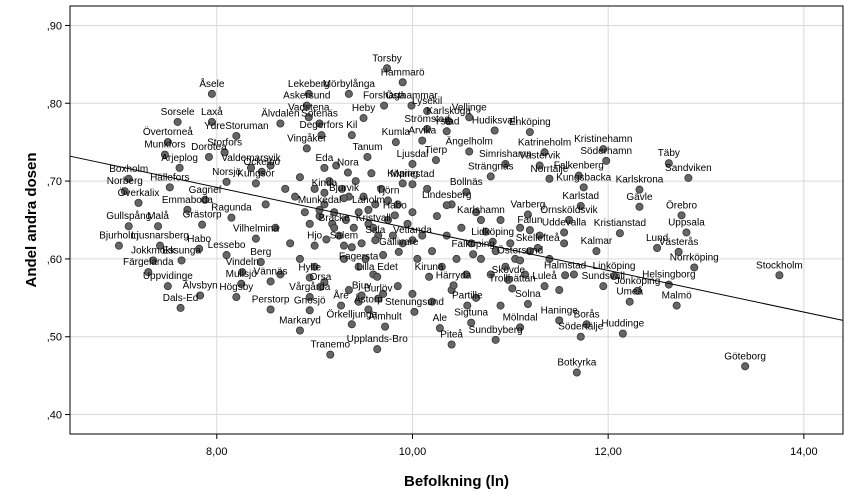  What do you see at coordinates (148, 262) in the screenshot?
I see `point-label: Färgelanda` at bounding box center [148, 262].